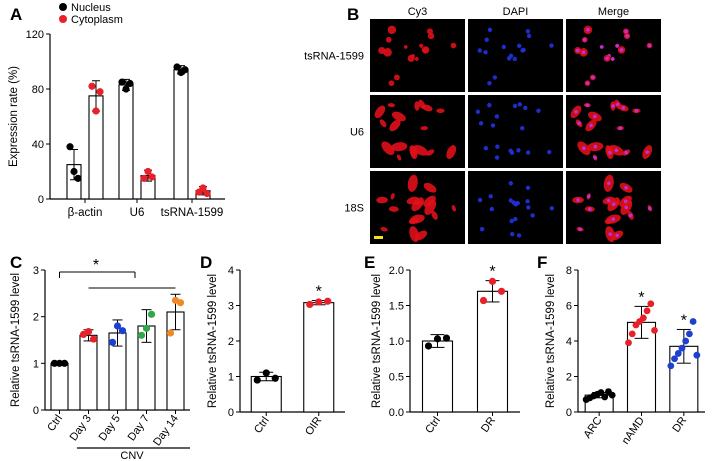 The width and height of the screenshot is (714, 461). I want to click on x-tick-label: Ctrl, so click(433, 425).